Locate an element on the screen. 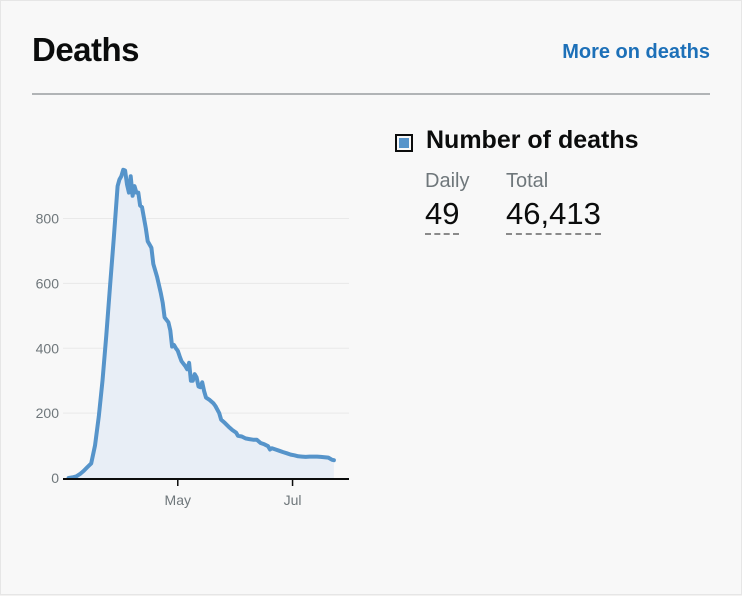 The height and width of the screenshot is (596, 742). total-stat: Total 46,413 is located at coordinates (553, 203).